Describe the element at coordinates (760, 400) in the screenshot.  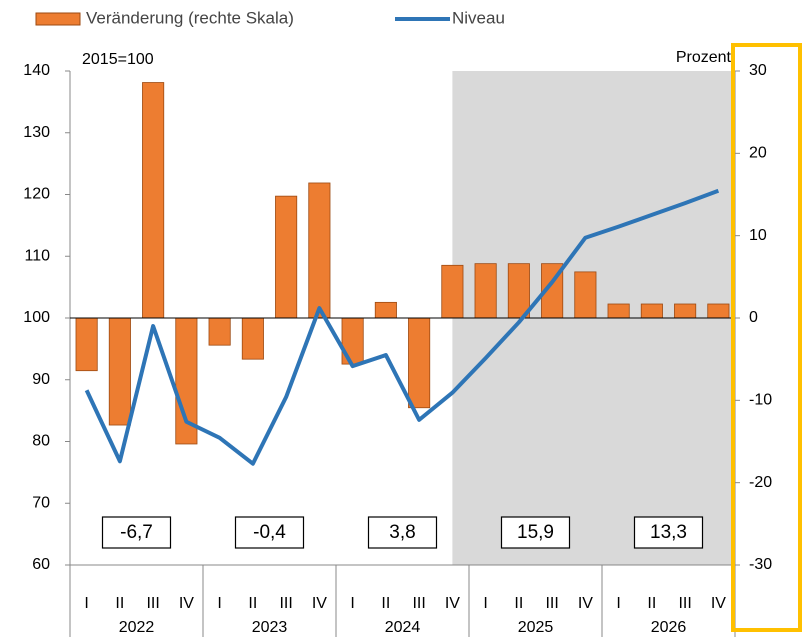
I see `y2-tick-label: -10` at that location.